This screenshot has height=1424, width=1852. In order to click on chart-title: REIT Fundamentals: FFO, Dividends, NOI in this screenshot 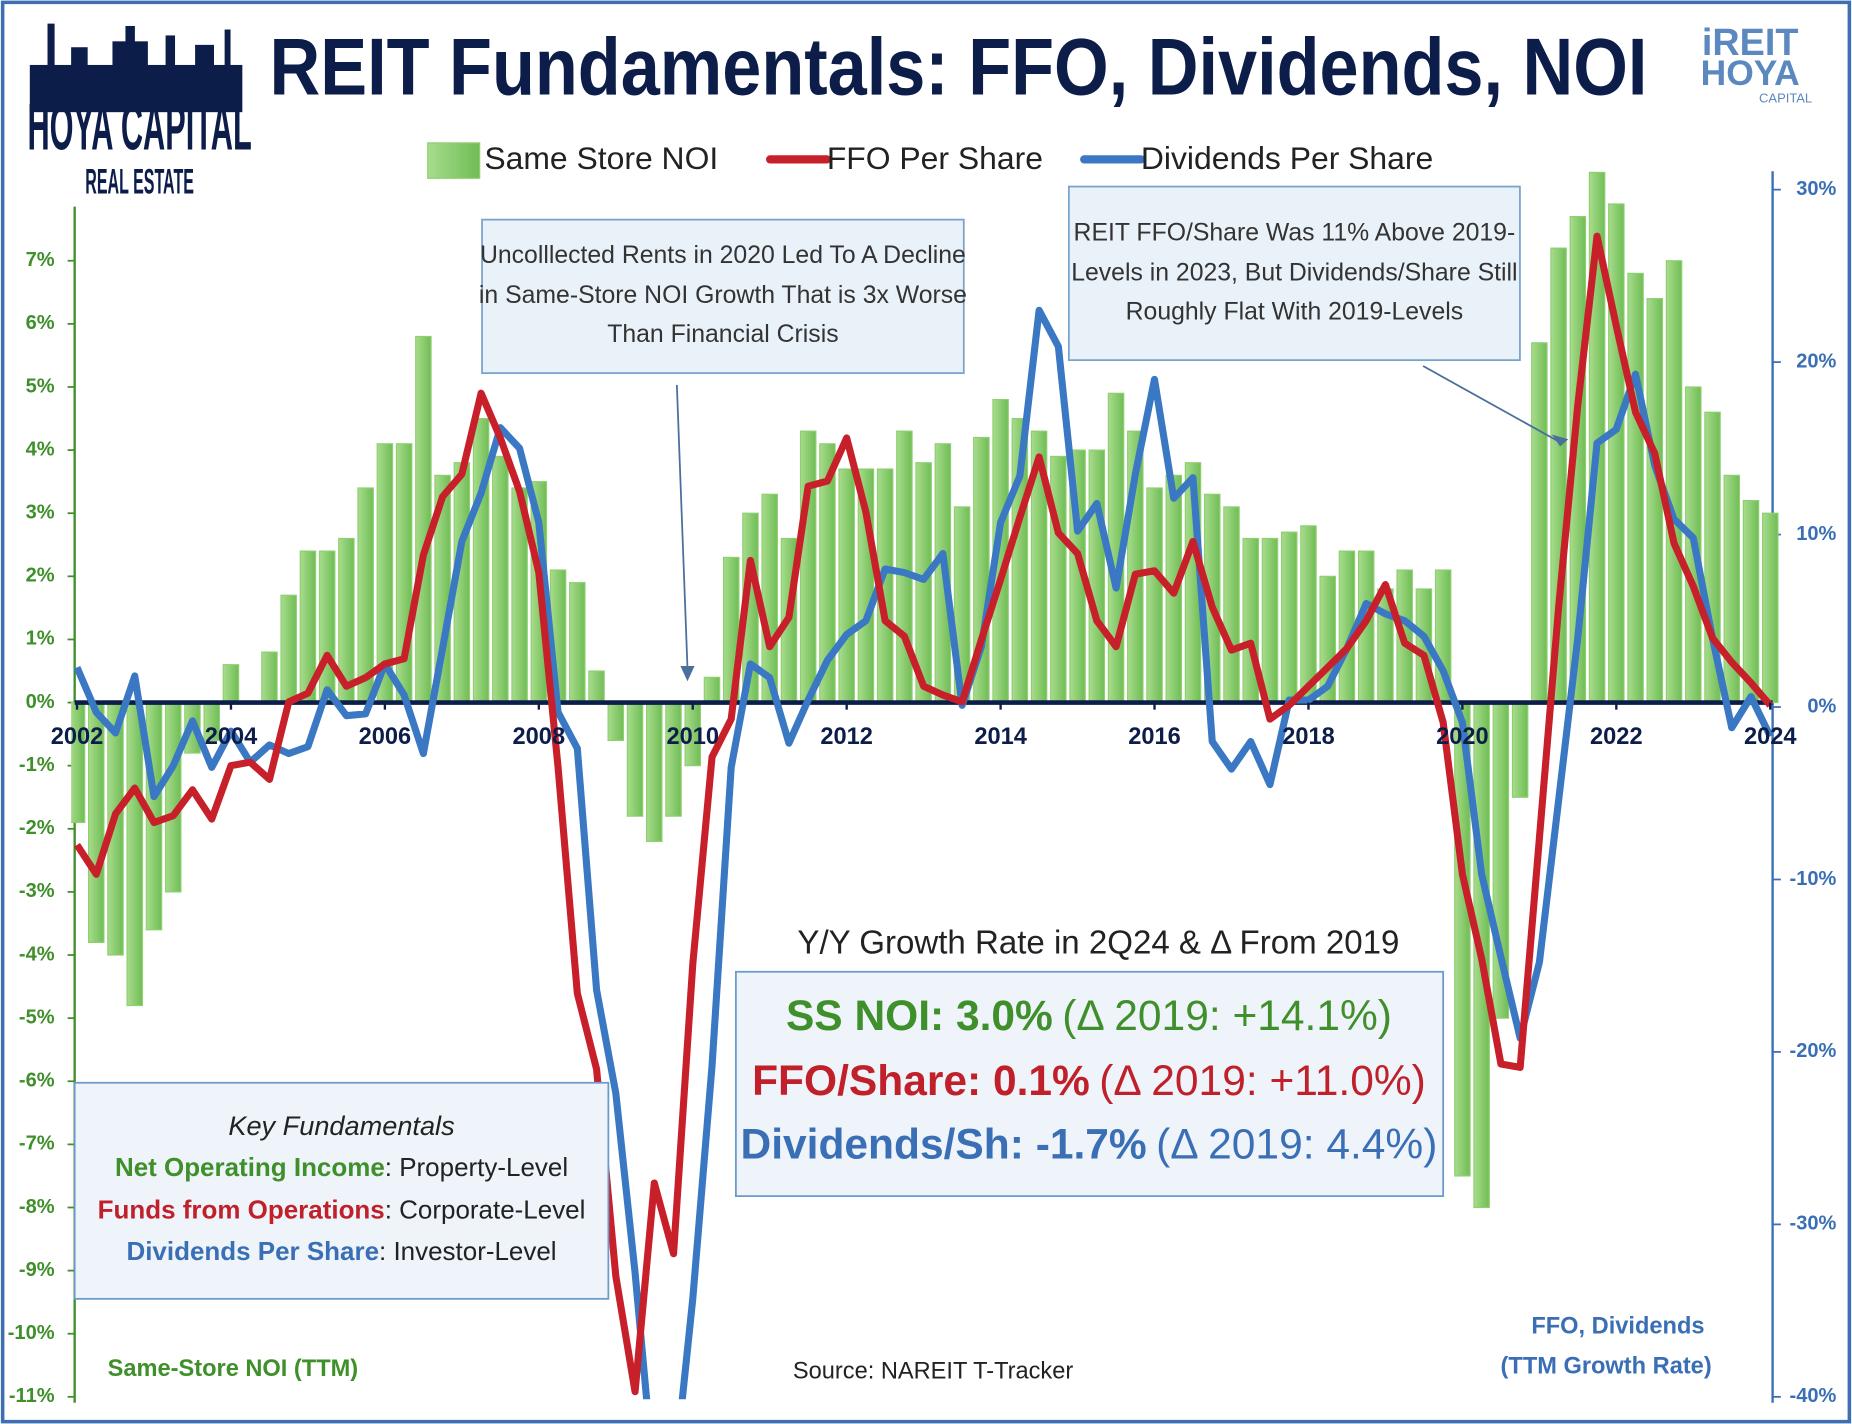, I will do `click(958, 67)`.